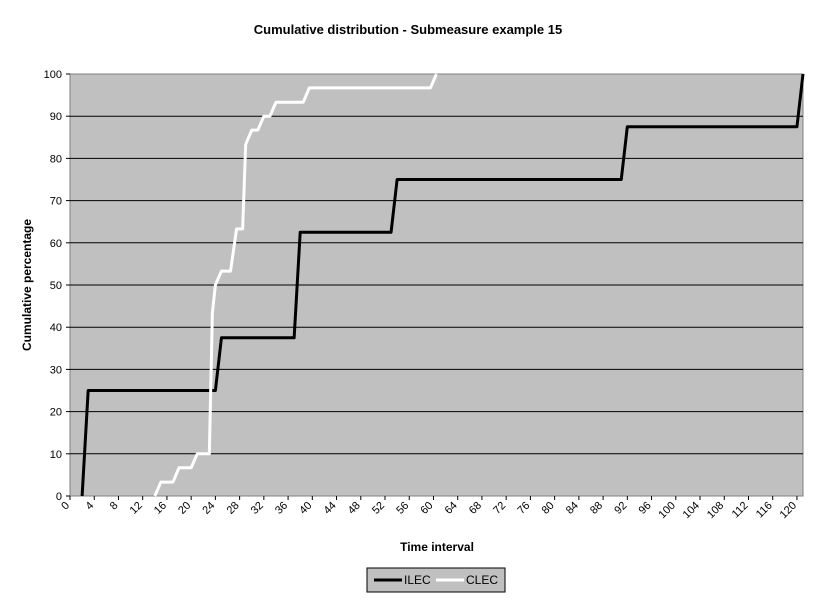  What do you see at coordinates (437, 547) in the screenshot?
I see `x-axis-title: Time interval` at bounding box center [437, 547].